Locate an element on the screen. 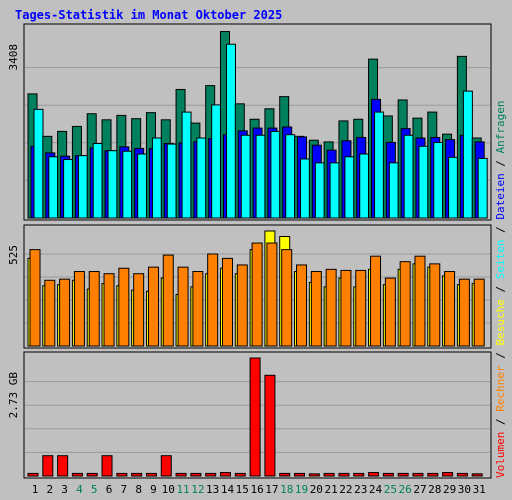 The width and height of the screenshot is (512, 500). x-tick-day-6: 6 is located at coordinates (109, 489).